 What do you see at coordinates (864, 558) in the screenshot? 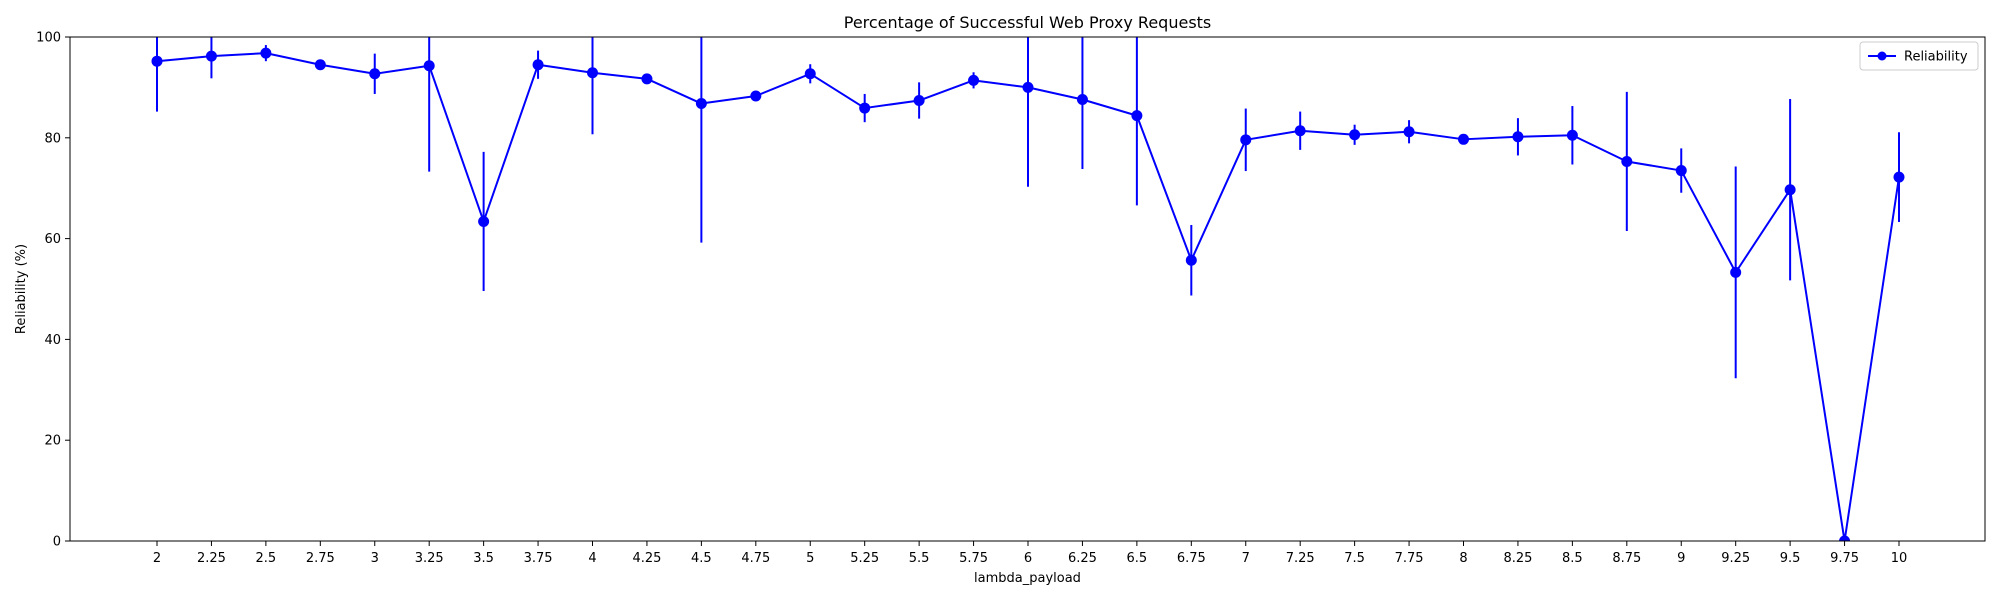
I see `x-tick-label: 5.25` at bounding box center [864, 558].